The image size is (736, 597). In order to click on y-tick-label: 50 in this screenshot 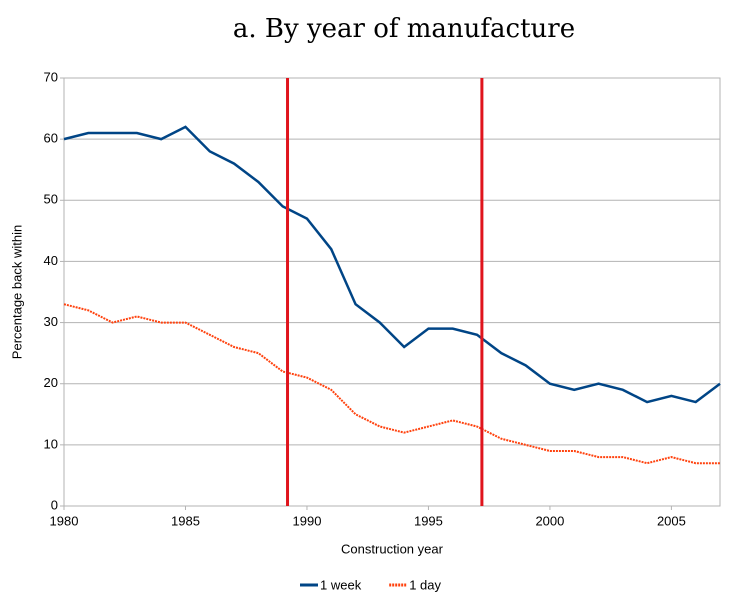, I will do `click(51, 199)`.